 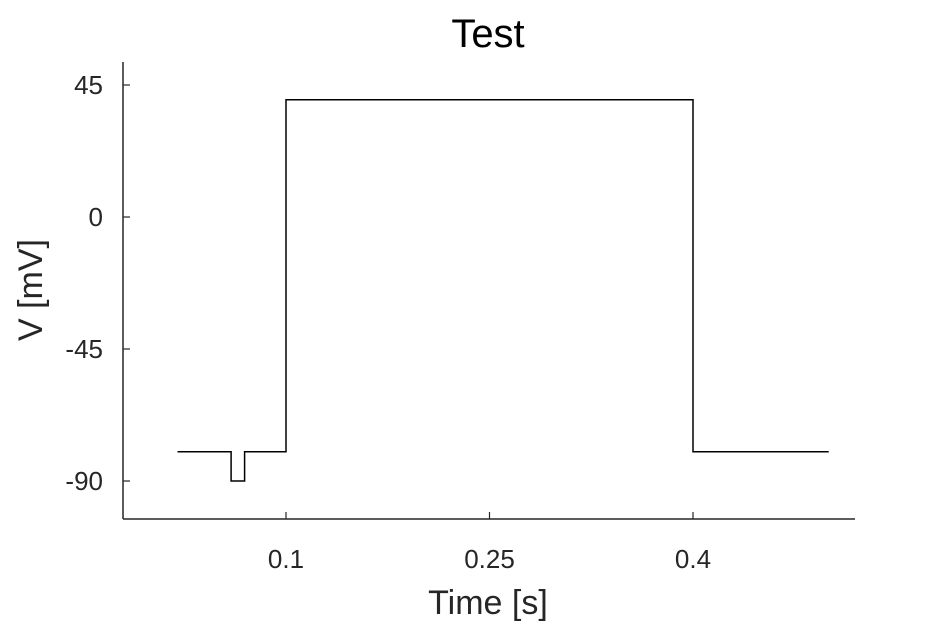 What do you see at coordinates (84, 349) in the screenshot?
I see `y-tick-label: -45` at bounding box center [84, 349].